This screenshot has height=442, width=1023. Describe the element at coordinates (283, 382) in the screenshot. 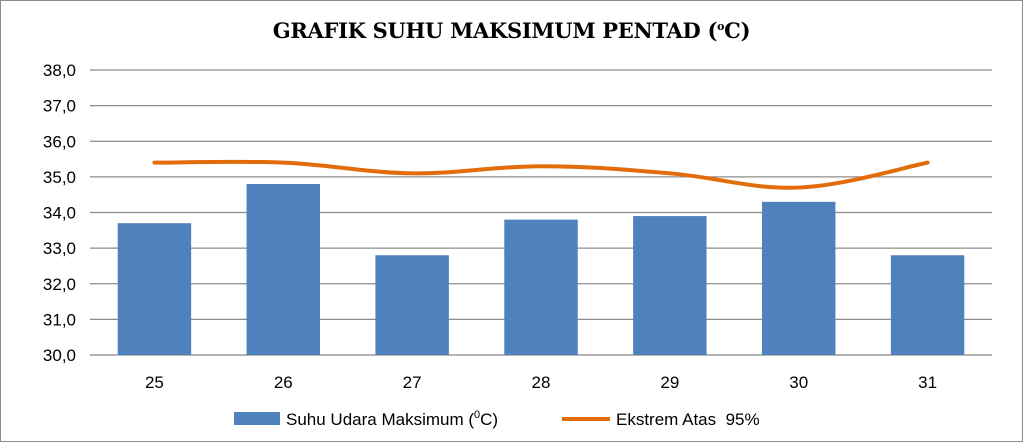

I see `x-tick-label: 26` at that location.